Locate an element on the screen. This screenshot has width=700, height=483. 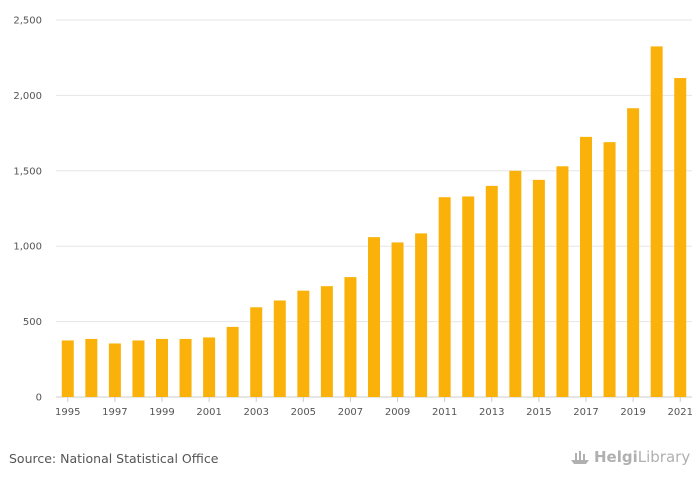
x-tick-label: 2011 is located at coordinates (444, 412).